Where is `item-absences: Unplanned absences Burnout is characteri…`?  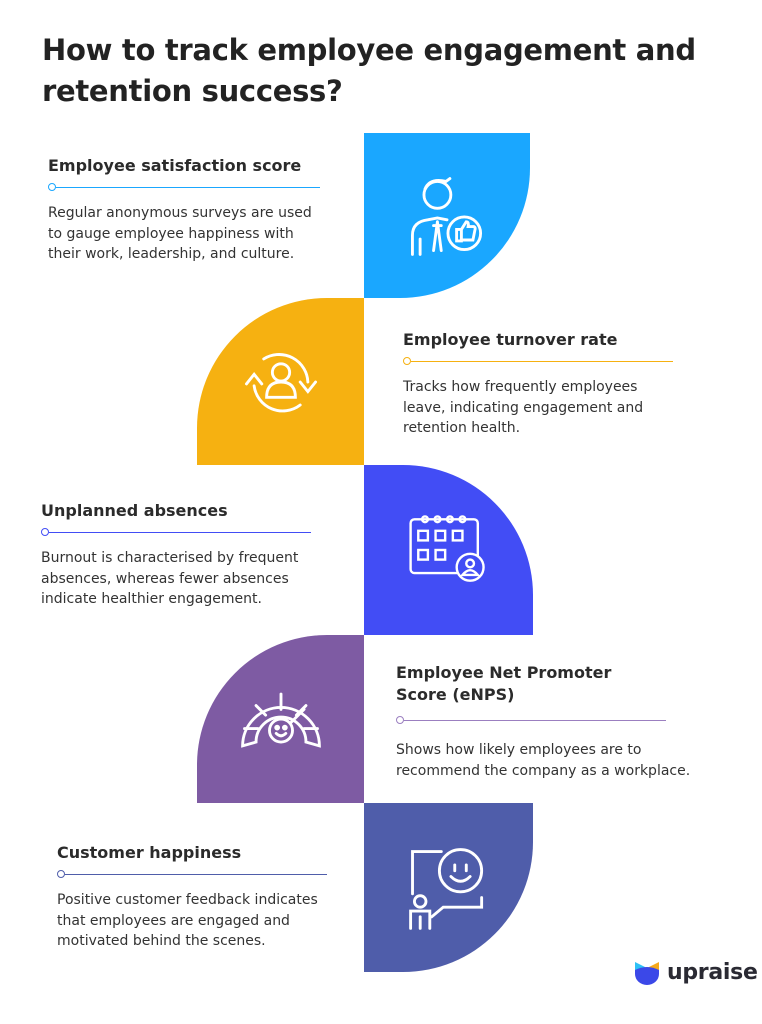
item-absences: Unplanned absences Burnout is characteri… is located at coordinates (176, 555).